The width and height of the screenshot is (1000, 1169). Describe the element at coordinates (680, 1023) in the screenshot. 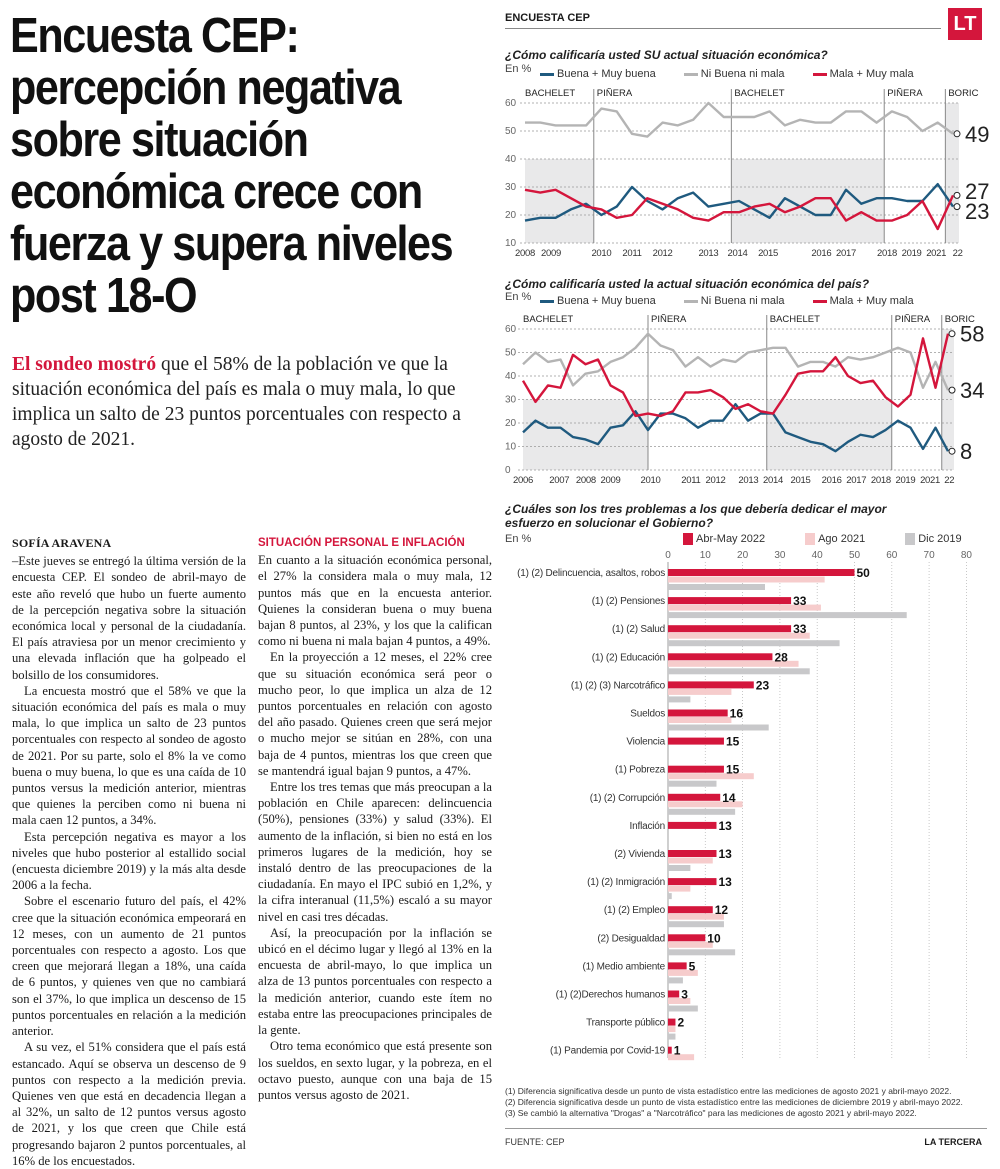

I see `bar-value-label: 2` at that location.